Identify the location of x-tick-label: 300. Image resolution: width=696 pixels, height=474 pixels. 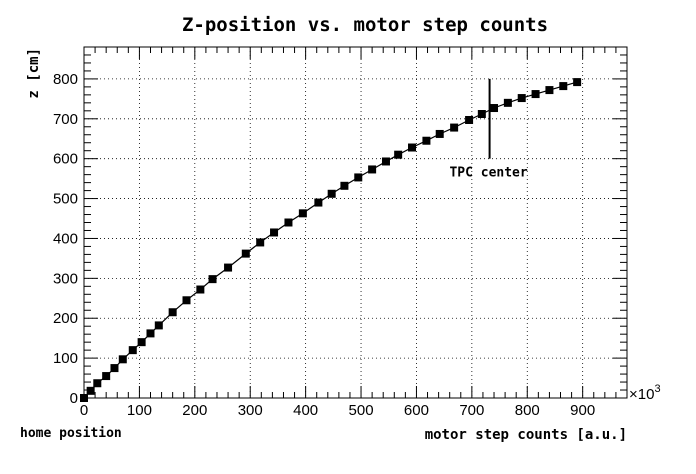
(250, 410).